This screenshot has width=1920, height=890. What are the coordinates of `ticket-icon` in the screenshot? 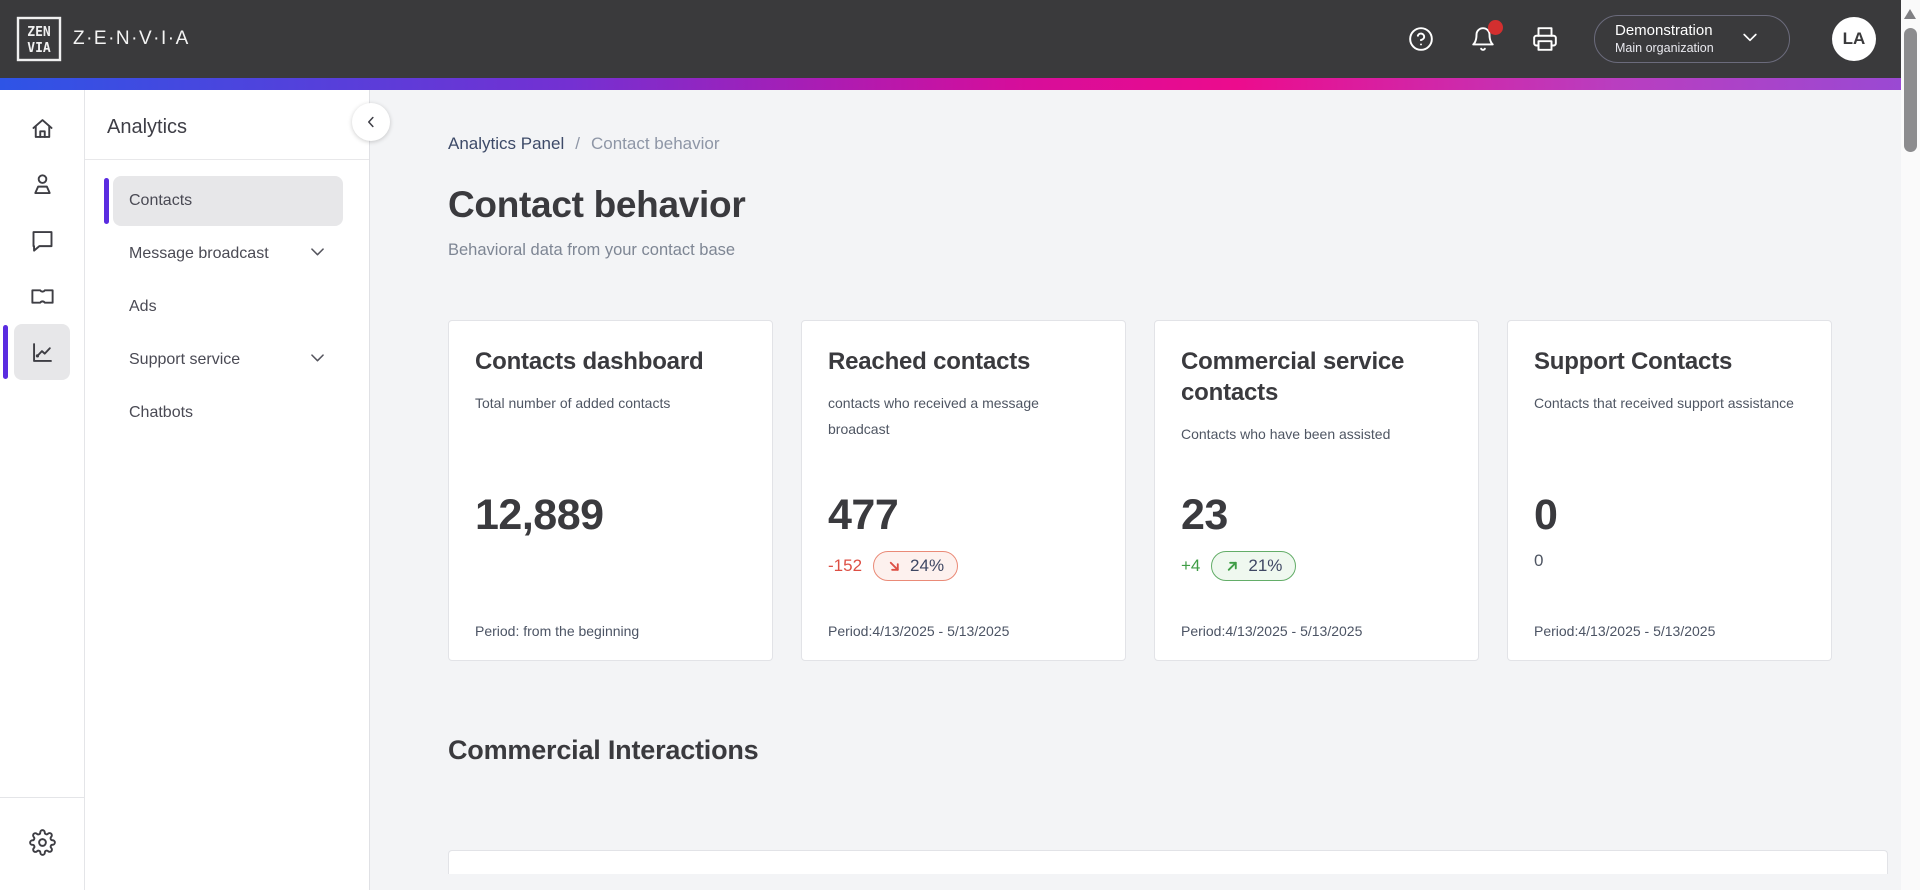 It's located at (42, 296).